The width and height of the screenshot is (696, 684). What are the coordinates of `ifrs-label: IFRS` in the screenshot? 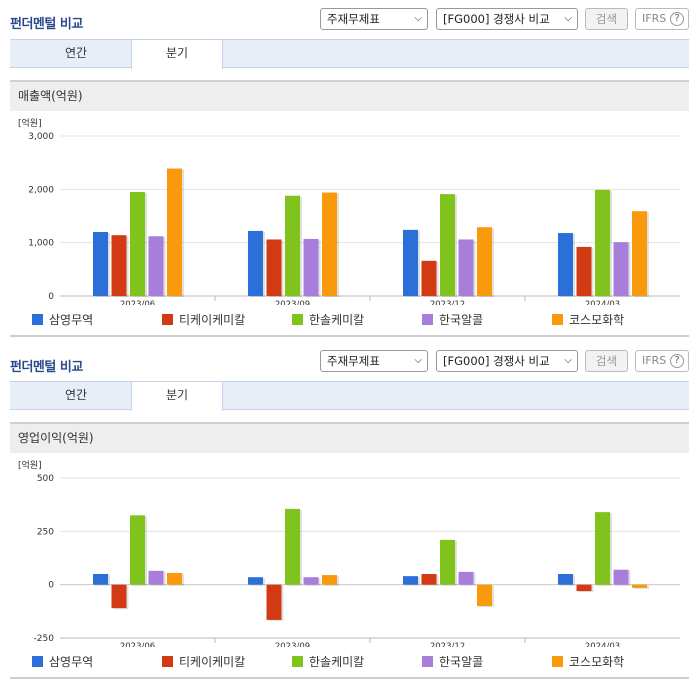 It's located at (654, 360).